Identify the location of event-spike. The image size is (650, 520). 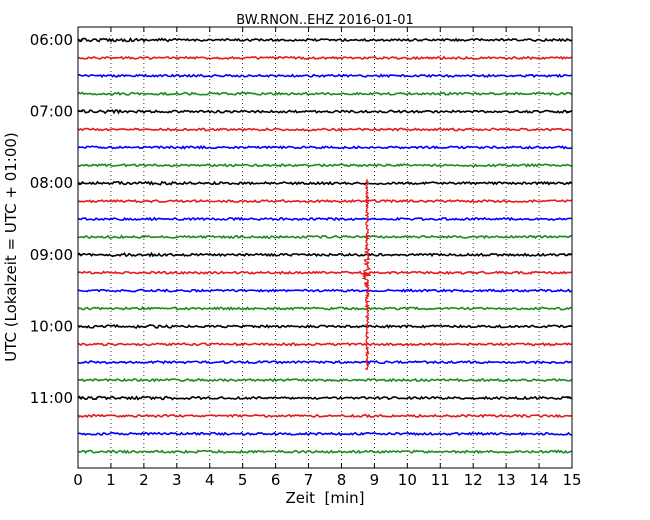
(366, 274).